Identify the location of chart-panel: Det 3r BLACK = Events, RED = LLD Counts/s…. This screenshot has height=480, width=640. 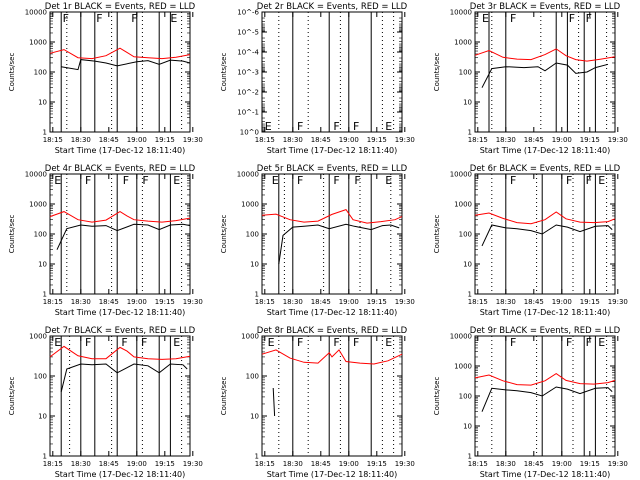
(530, 78).